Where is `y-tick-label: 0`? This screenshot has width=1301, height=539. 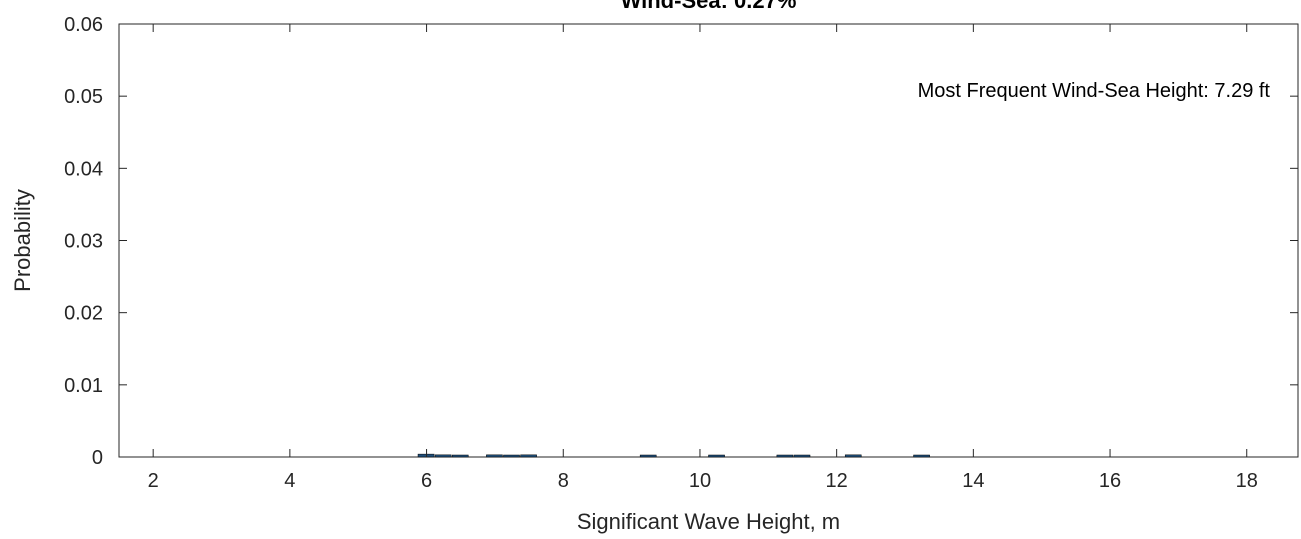 y-tick-label: 0 is located at coordinates (97, 458).